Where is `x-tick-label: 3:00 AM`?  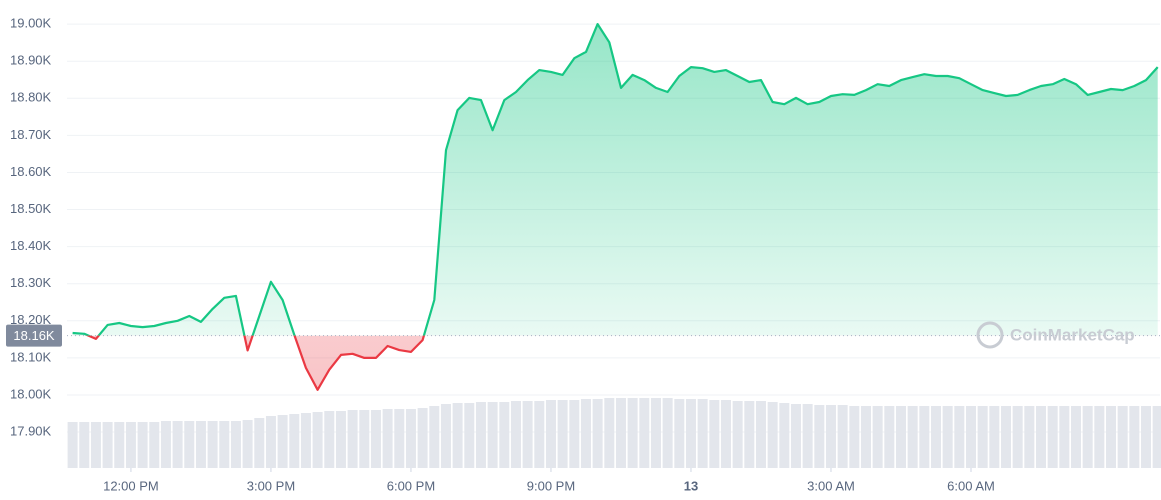 x-tick-label: 3:00 AM is located at coordinates (831, 485).